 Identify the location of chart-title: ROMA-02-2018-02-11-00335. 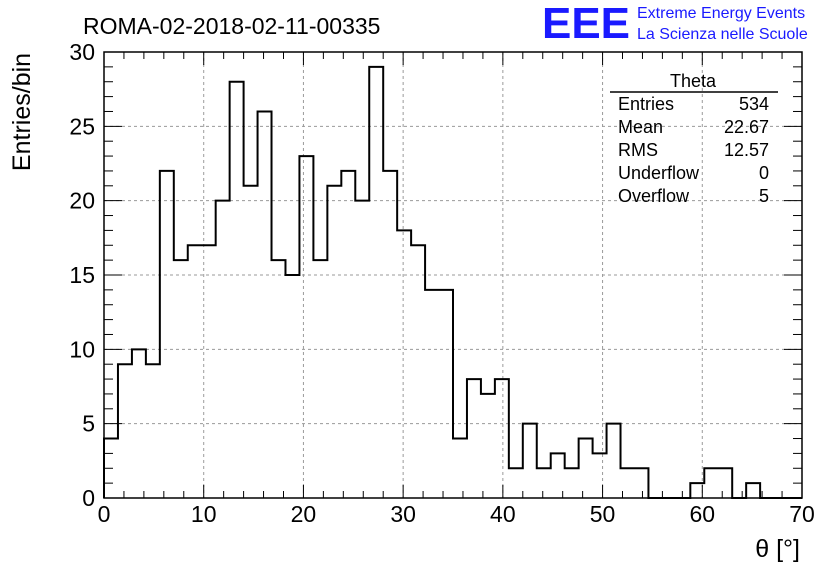
(231, 26).